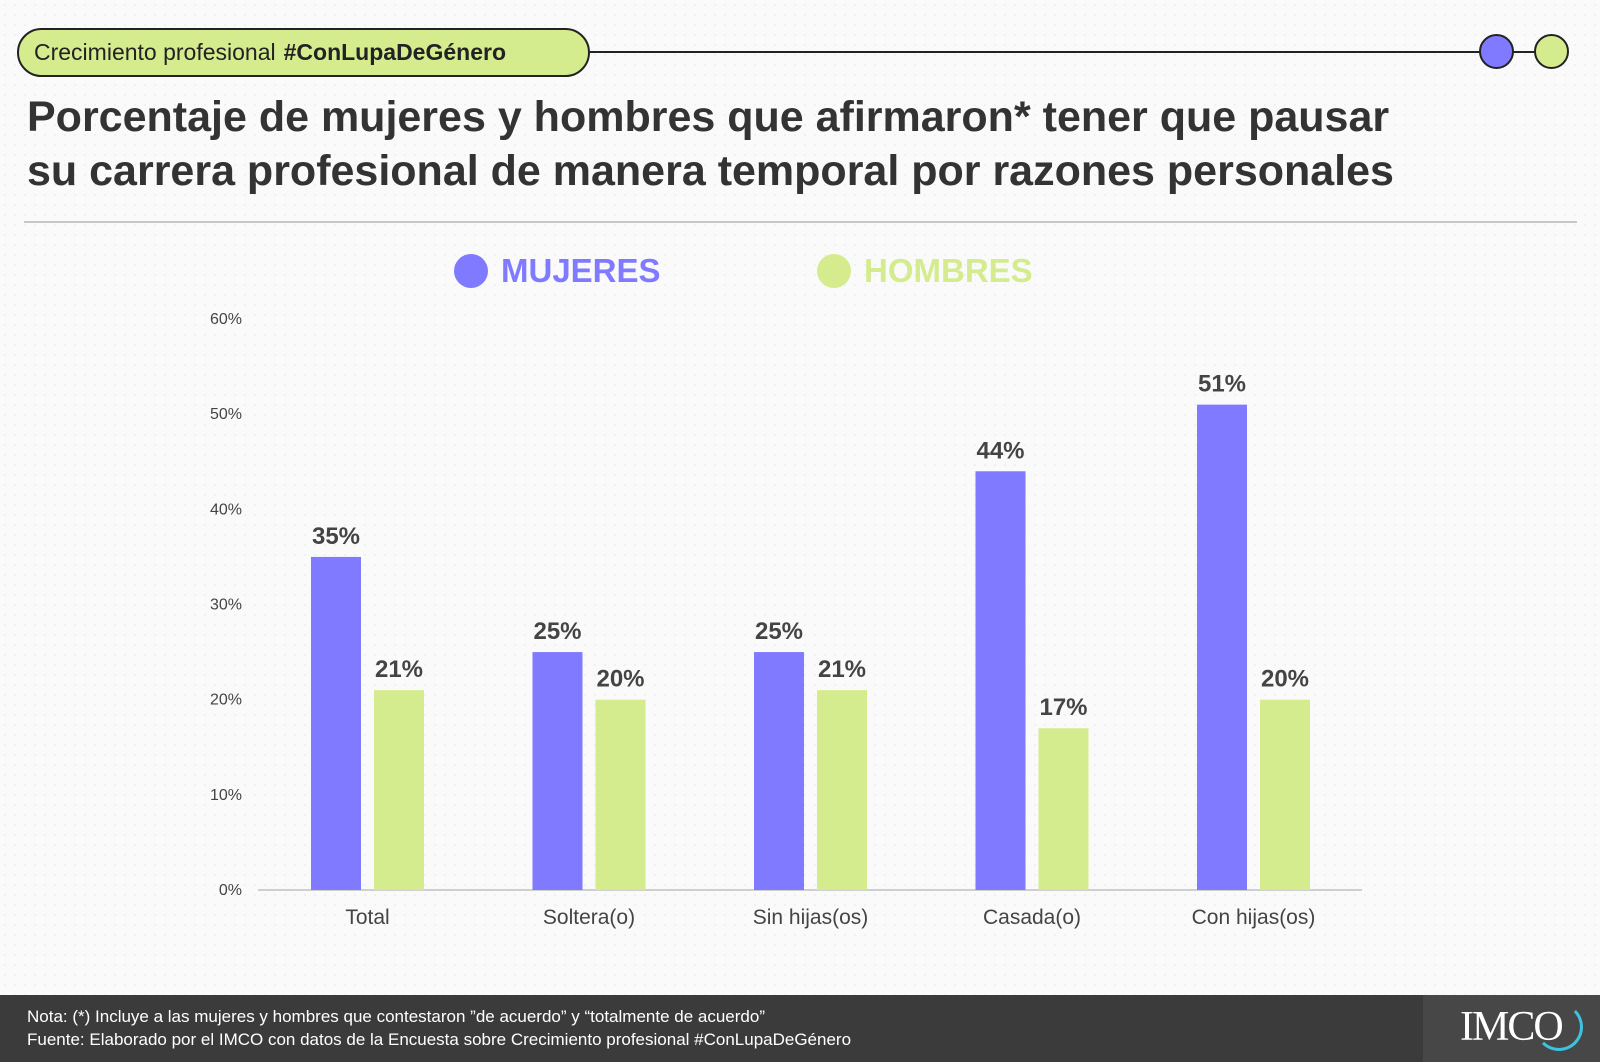 This screenshot has height=1062, width=1600. What do you see at coordinates (226, 700) in the screenshot?
I see `y-tick-label: 20%` at bounding box center [226, 700].